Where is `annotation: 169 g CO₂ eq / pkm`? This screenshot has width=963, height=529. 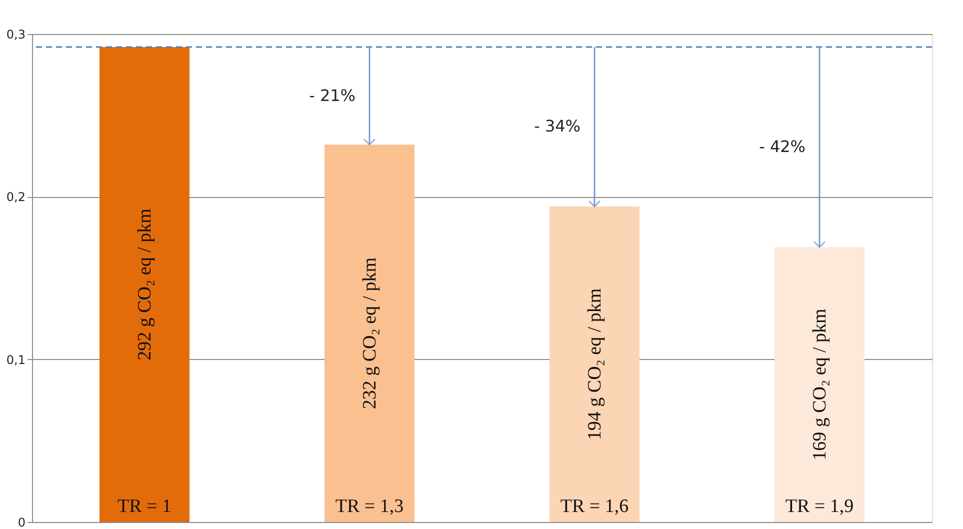 annotation: 169 g CO₂ eq / pkm is located at coordinates (820, 384).